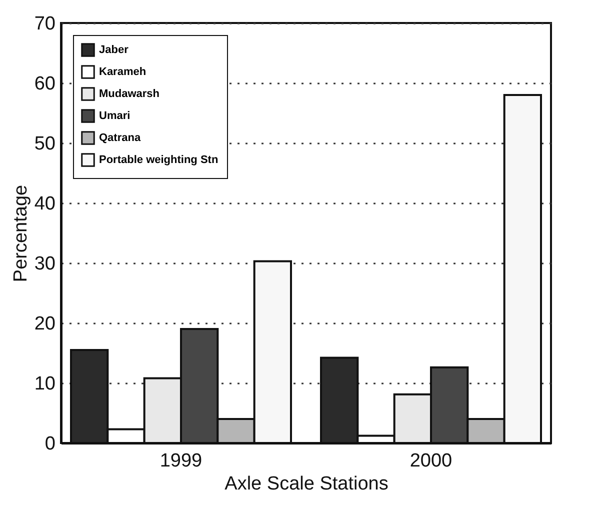  Describe the element at coordinates (306, 484) in the screenshot. I see `x-axis-title: Axle Scale Stations` at that location.